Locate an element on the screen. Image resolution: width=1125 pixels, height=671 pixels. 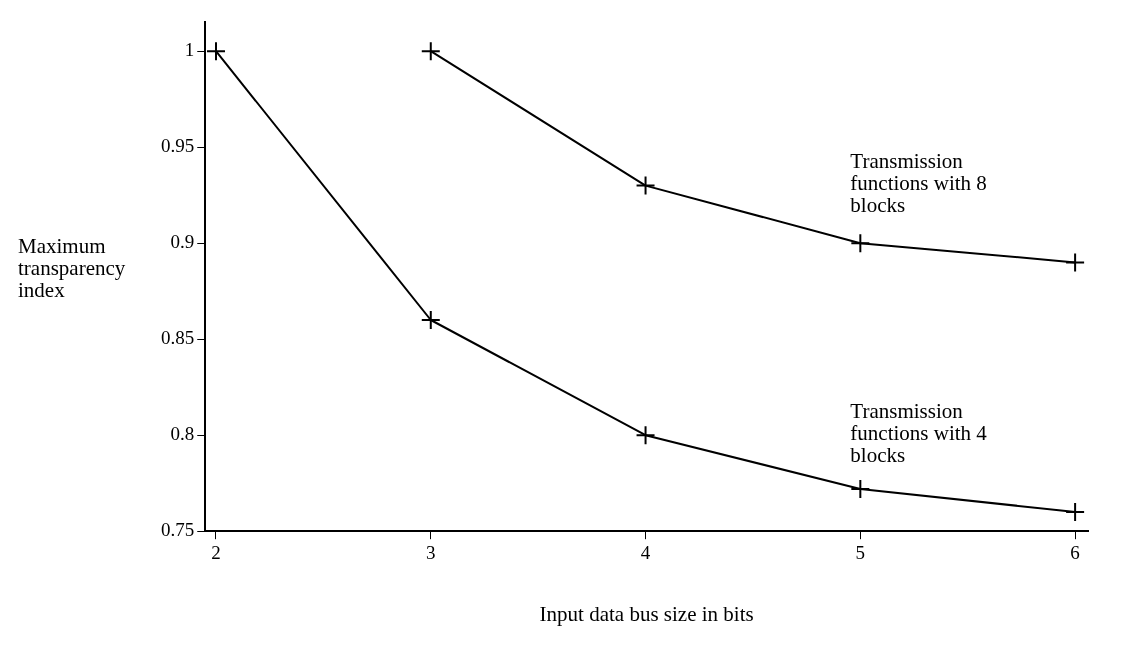
y-tick-label: 0.75 is located at coordinates (178, 530).